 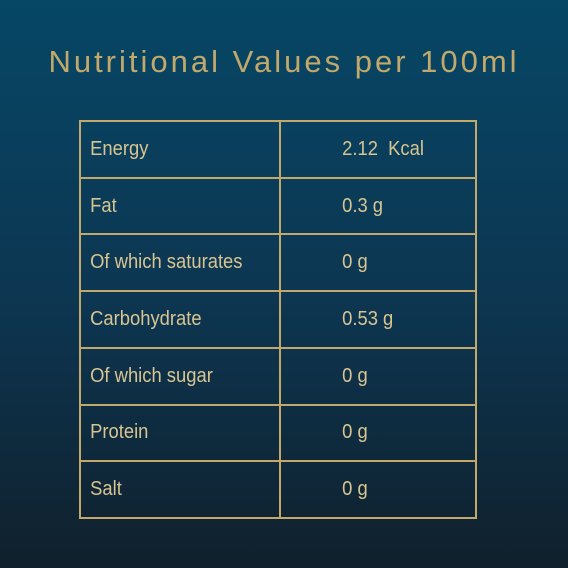 What do you see at coordinates (172, 149) in the screenshot?
I see `nutrient-name: Energy` at bounding box center [172, 149].